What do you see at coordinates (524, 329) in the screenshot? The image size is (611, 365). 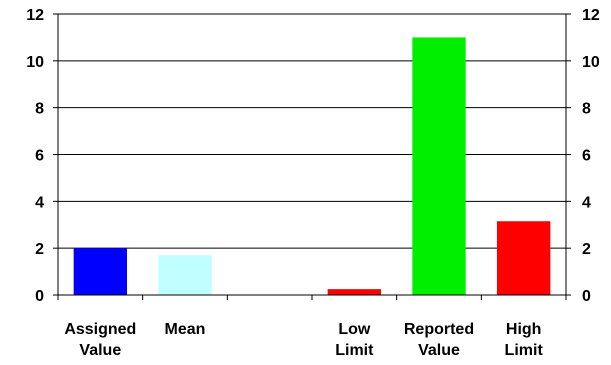 I see `x-category-label: High` at bounding box center [524, 329].